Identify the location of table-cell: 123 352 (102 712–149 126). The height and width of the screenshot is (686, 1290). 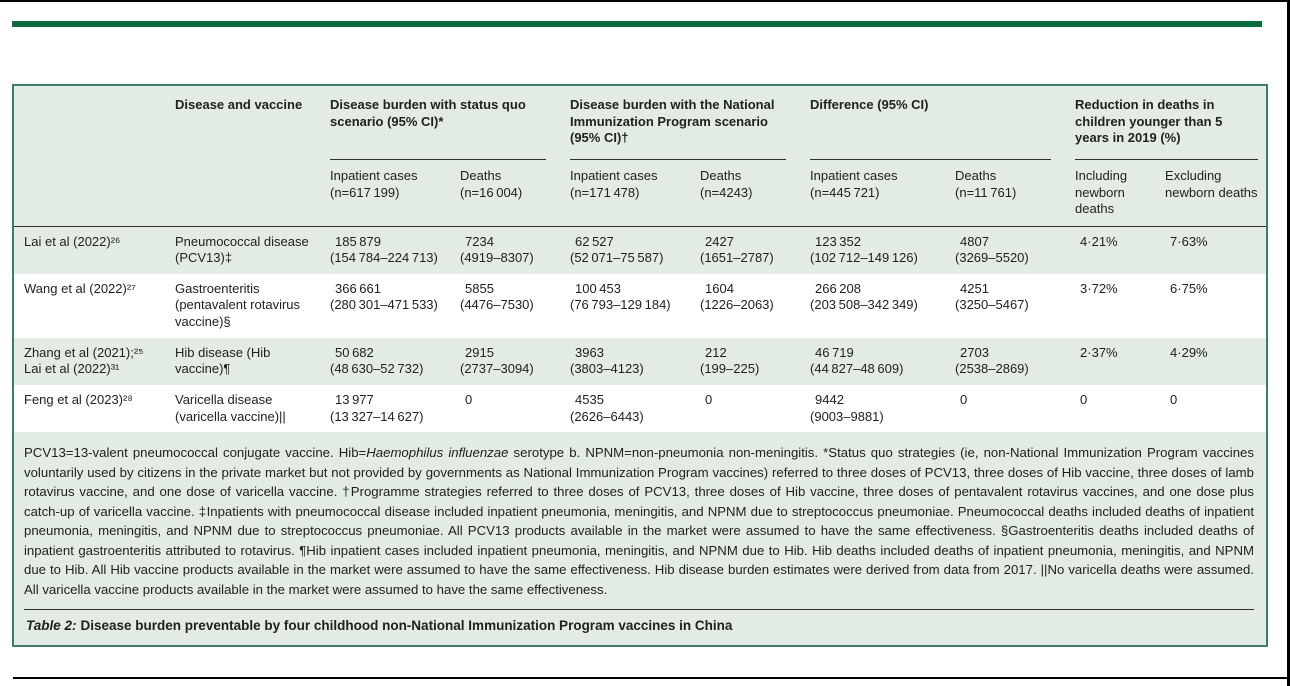
(874, 250).